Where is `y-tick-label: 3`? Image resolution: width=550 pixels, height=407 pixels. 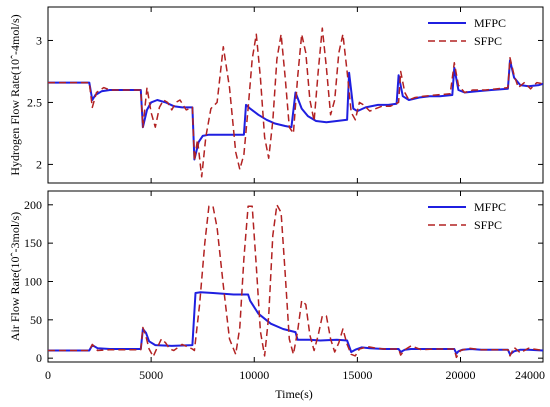
y-tick-label: 3 is located at coordinates (39, 40).